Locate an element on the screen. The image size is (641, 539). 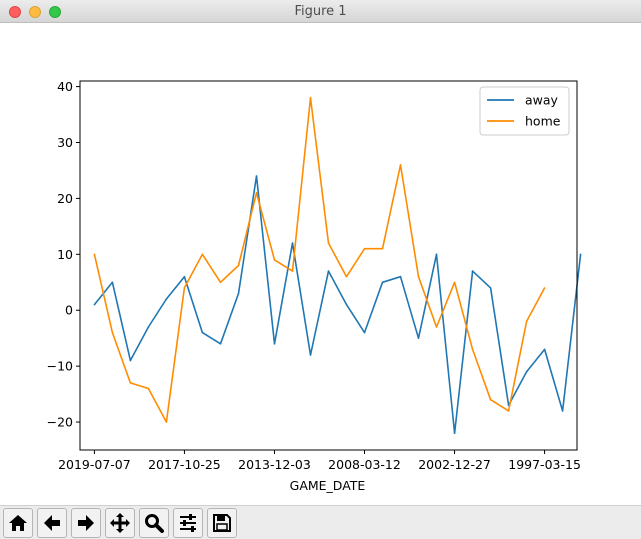
x-tick-label: 2019-07-07 is located at coordinates (94, 464).